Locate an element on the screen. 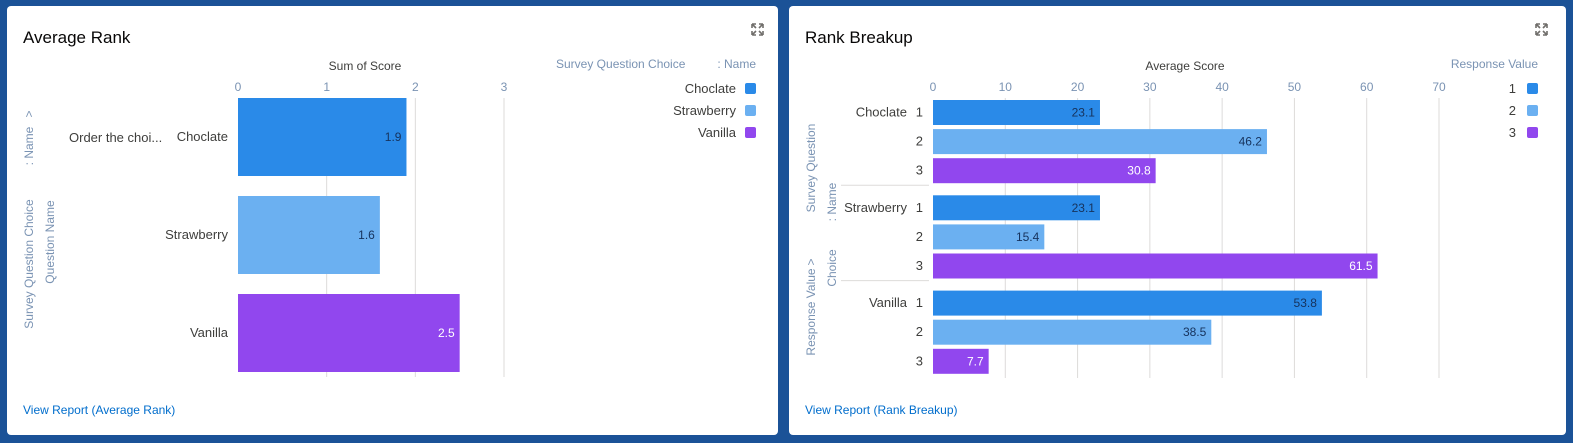 The width and height of the screenshot is (1573, 443). x-tick-label: 2 is located at coordinates (415, 87).